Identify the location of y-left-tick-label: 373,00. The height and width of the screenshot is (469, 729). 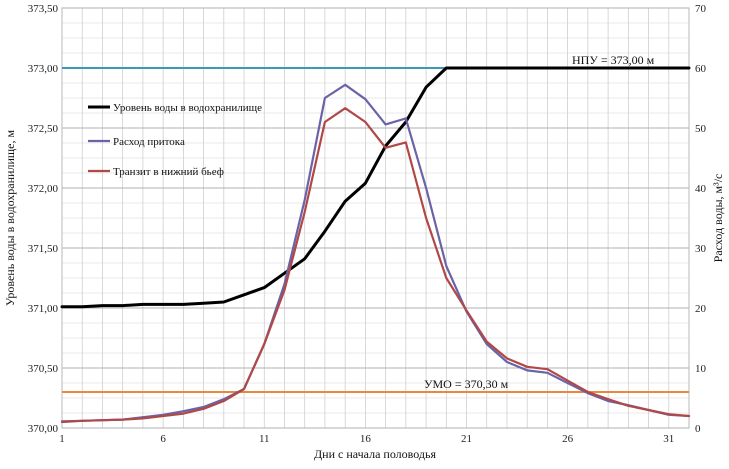
(43, 69).